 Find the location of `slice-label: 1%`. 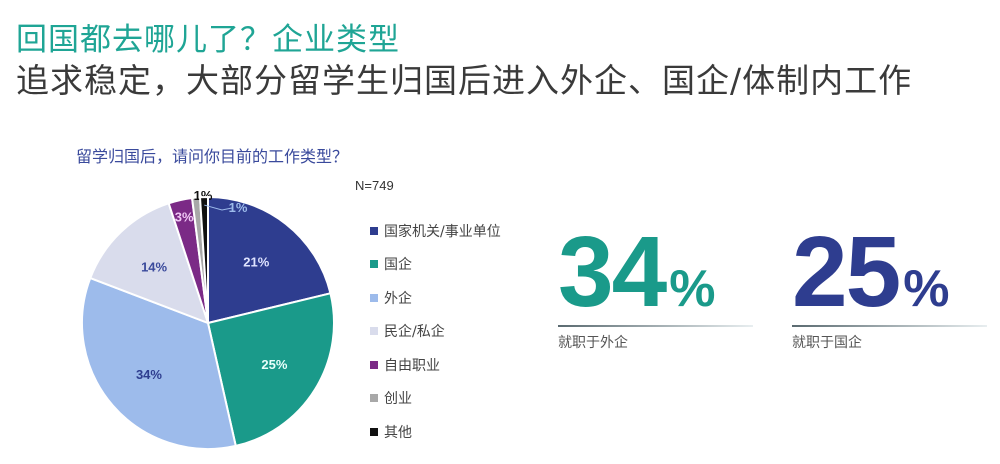

slice-label: 1% is located at coordinates (238, 207).